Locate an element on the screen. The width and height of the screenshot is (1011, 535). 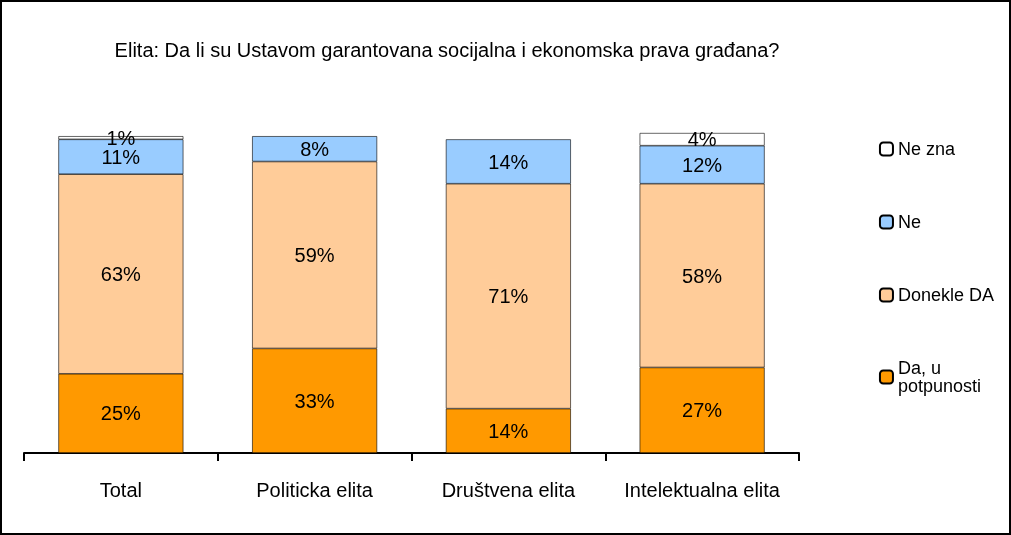
x-tick-label: Intelektualna elita is located at coordinates (702, 490).